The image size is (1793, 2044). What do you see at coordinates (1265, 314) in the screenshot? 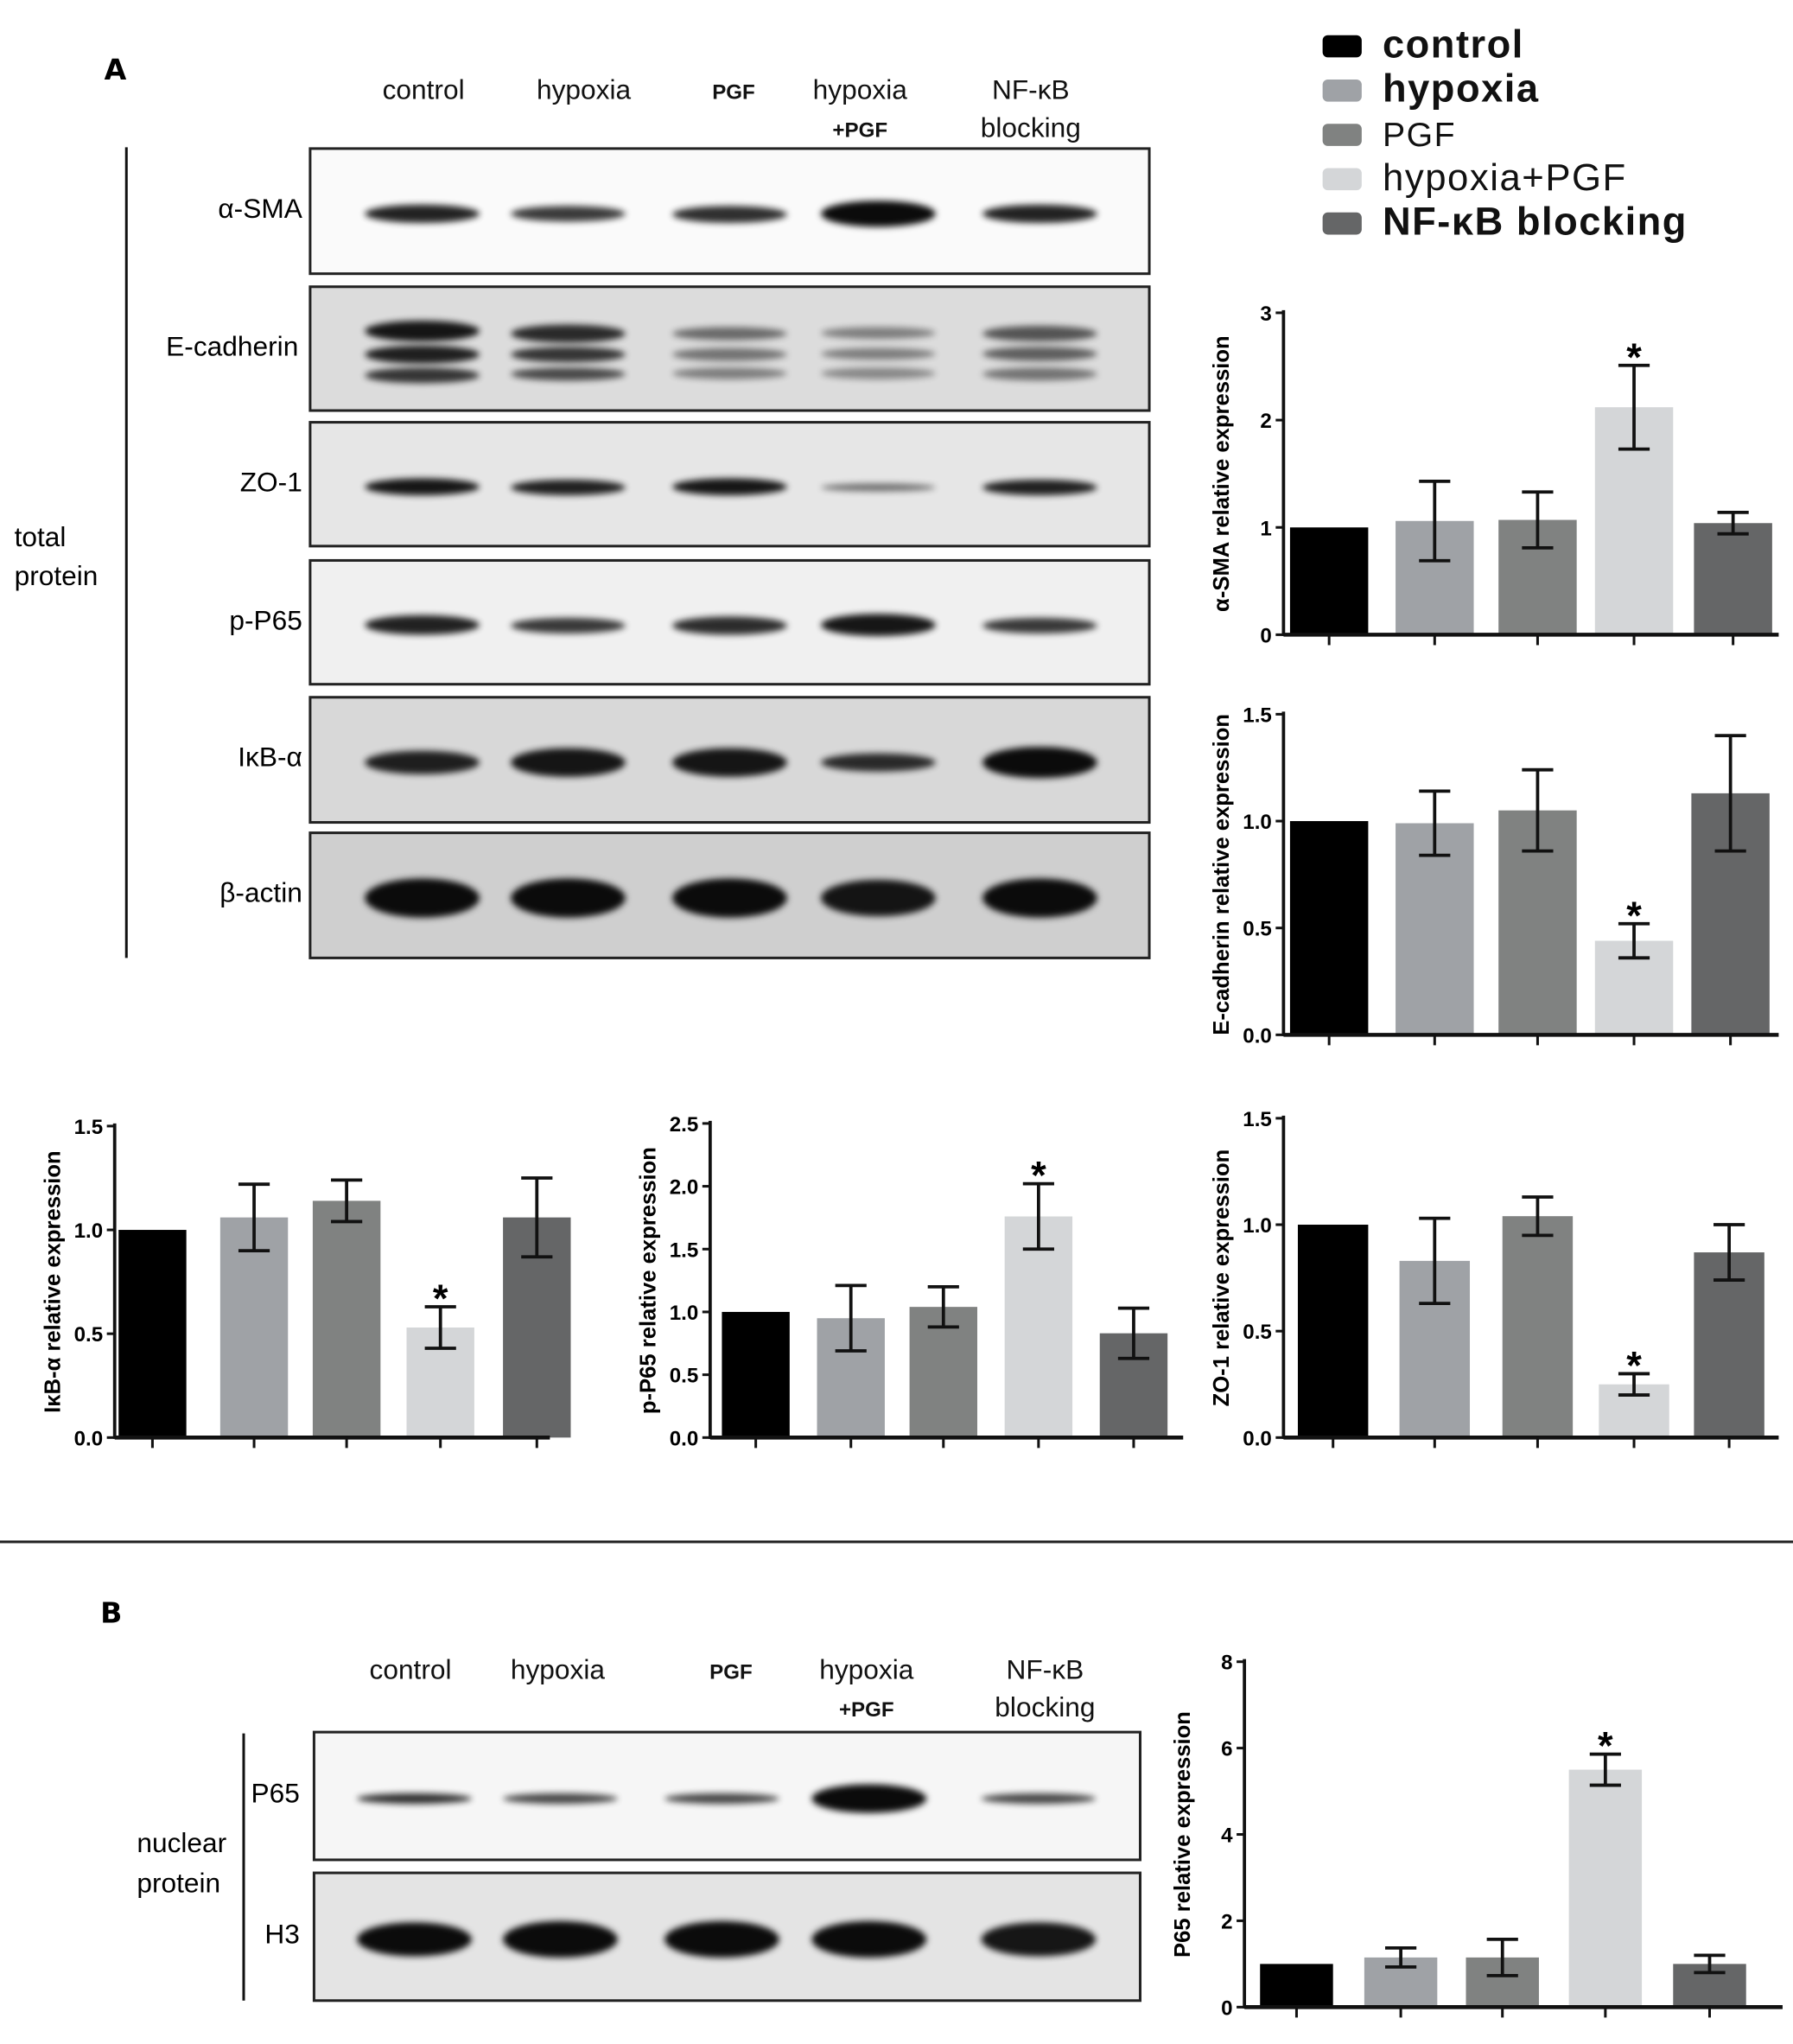
I see `asma-ytick-label-3: 3` at bounding box center [1265, 314].